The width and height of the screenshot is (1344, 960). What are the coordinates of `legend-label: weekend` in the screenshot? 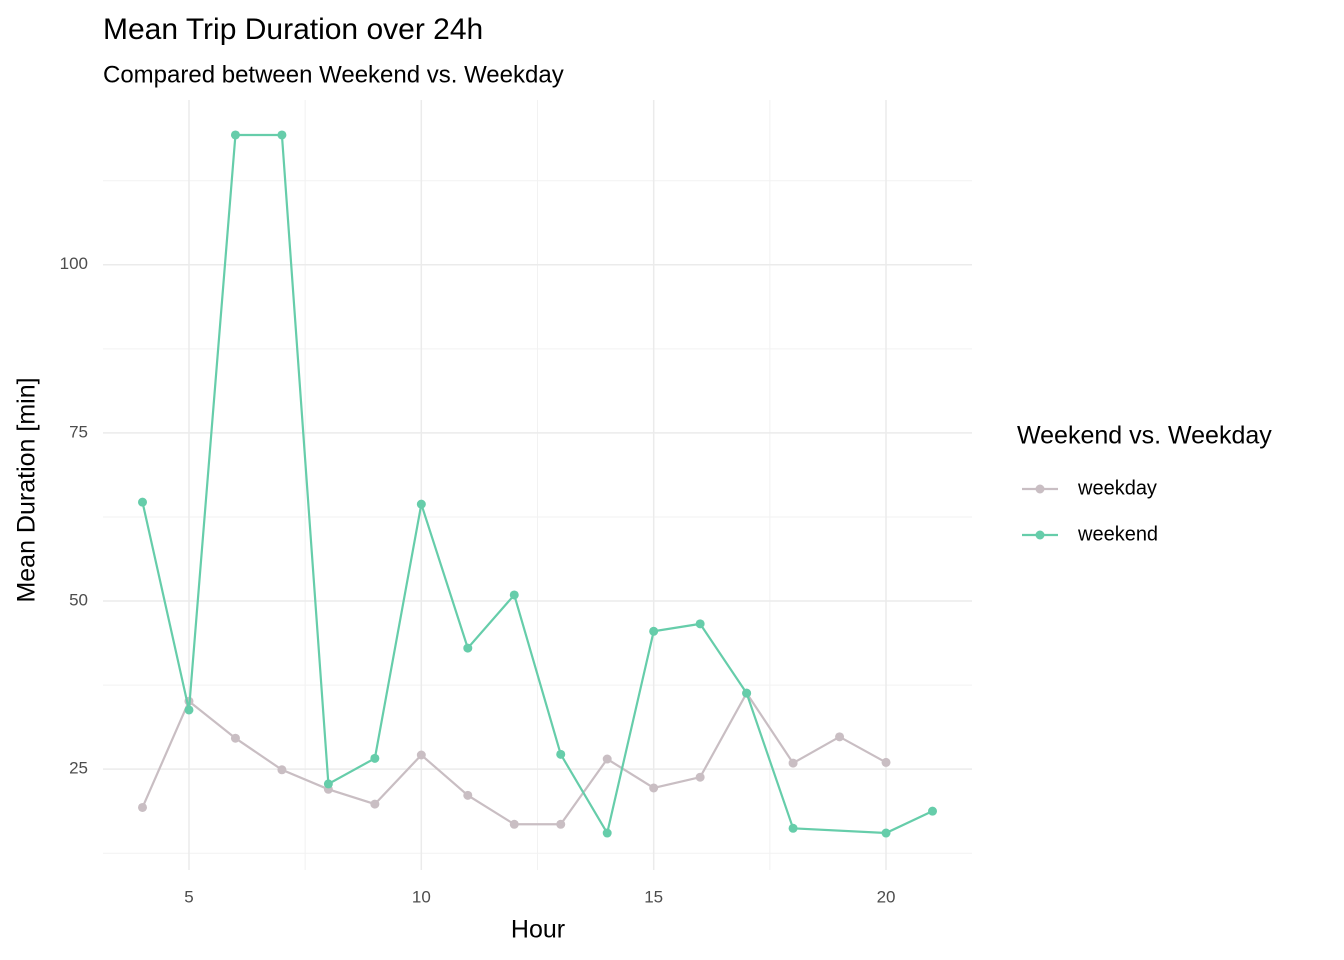 It's located at (1117, 534).